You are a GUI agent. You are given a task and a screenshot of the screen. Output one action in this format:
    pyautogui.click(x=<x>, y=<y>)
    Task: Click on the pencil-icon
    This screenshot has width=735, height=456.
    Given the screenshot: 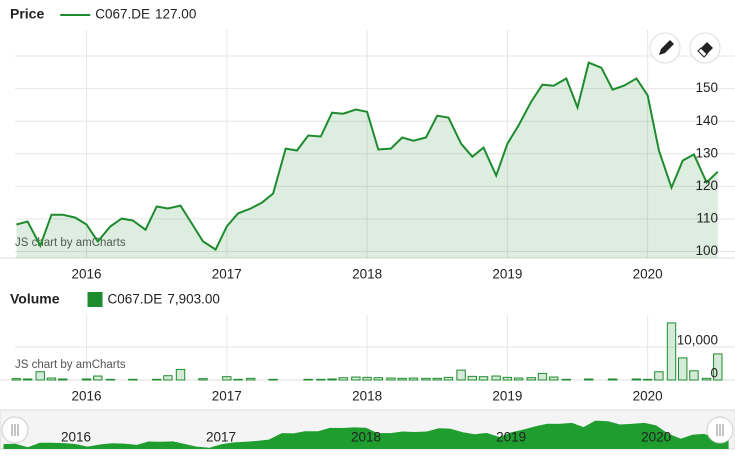 What is the action you would take?
    pyautogui.click(x=666, y=47)
    